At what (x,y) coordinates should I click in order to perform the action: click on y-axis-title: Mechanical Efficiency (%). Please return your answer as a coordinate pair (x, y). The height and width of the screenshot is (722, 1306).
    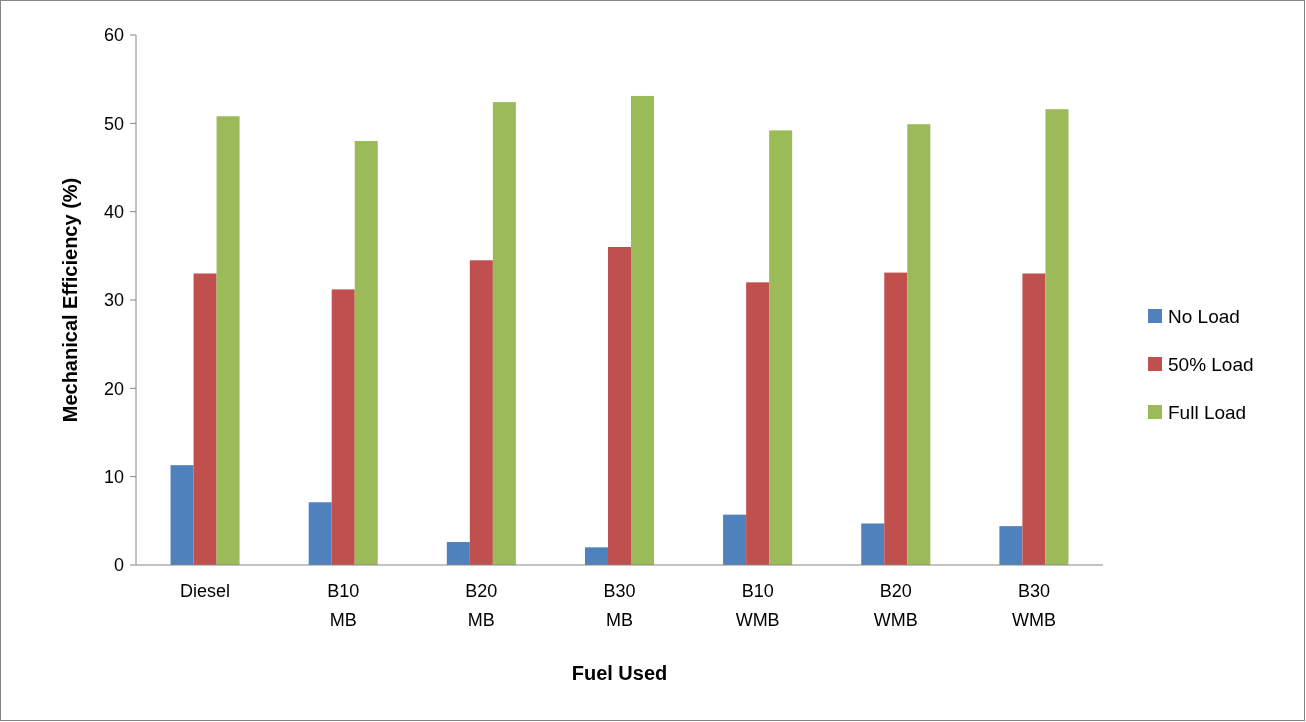
    Looking at the image, I should click on (70, 300).